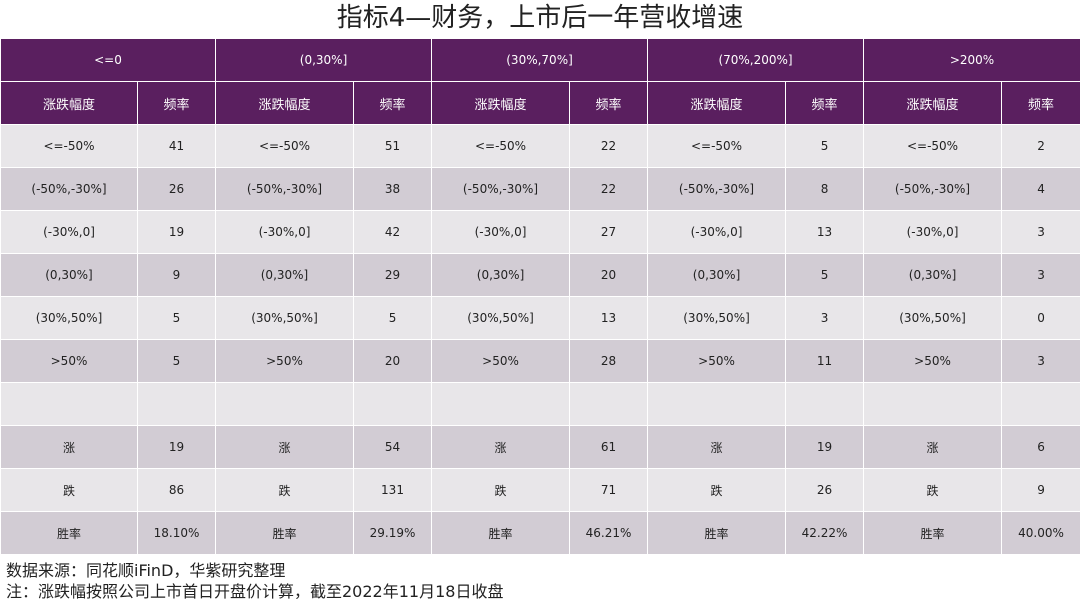 The image size is (1080, 608). I want to click on frequency-cell: 46.21%, so click(609, 533).